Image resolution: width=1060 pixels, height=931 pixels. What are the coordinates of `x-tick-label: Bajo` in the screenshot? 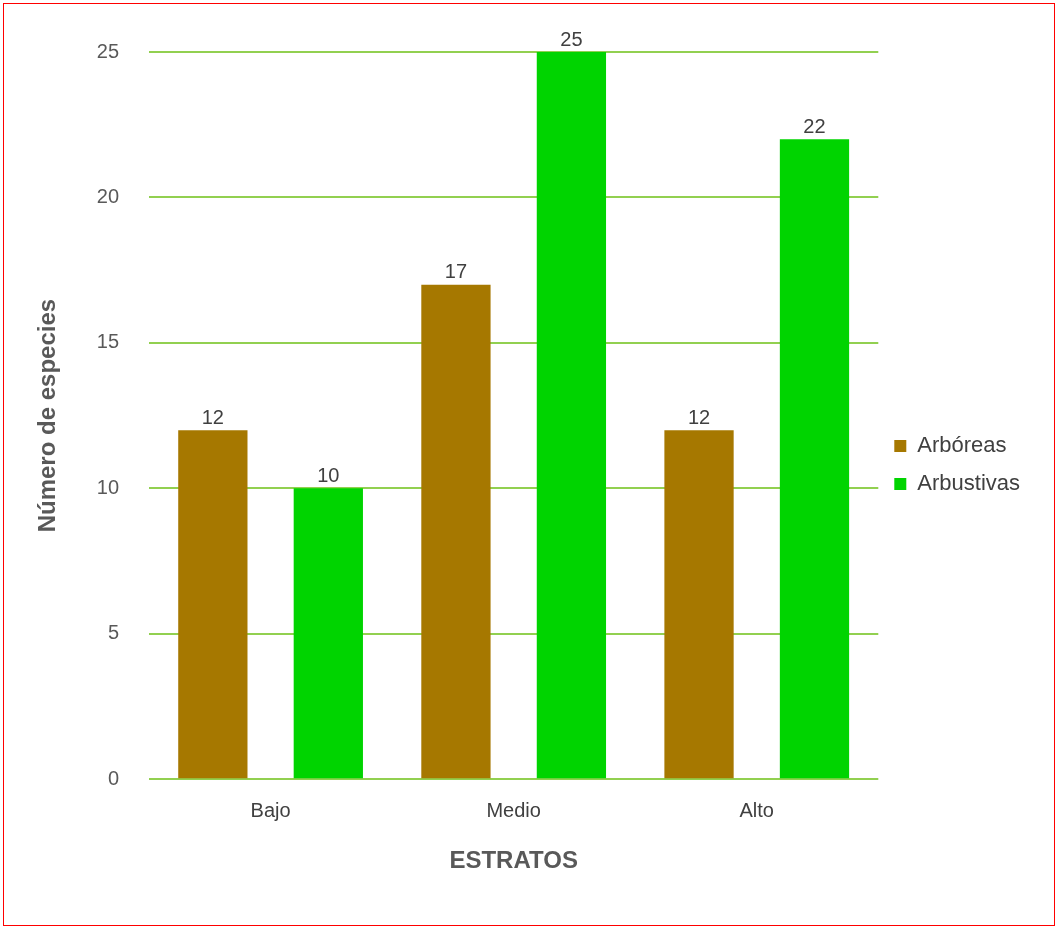 It's located at (270, 809).